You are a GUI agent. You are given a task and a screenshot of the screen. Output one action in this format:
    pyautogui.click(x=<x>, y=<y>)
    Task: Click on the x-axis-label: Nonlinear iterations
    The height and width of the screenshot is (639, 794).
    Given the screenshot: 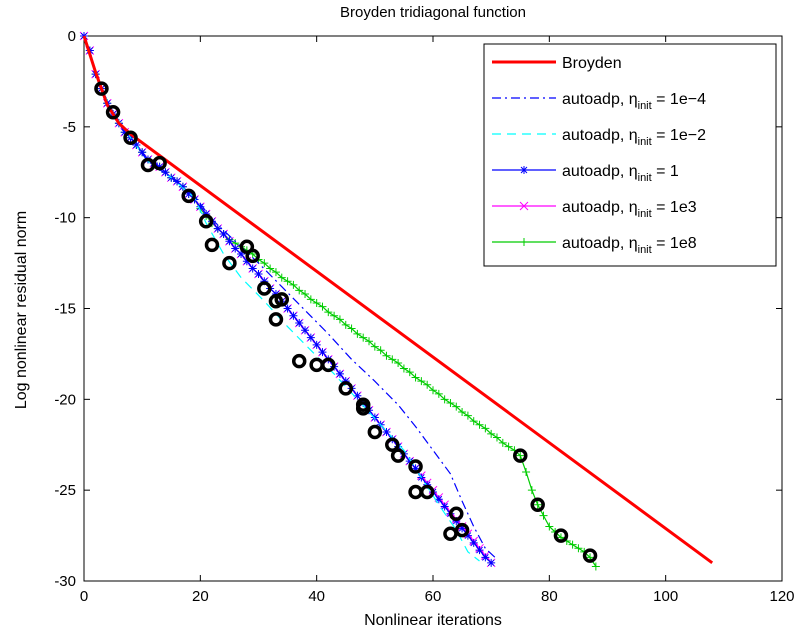 What is the action you would take?
    pyautogui.click(x=433, y=620)
    